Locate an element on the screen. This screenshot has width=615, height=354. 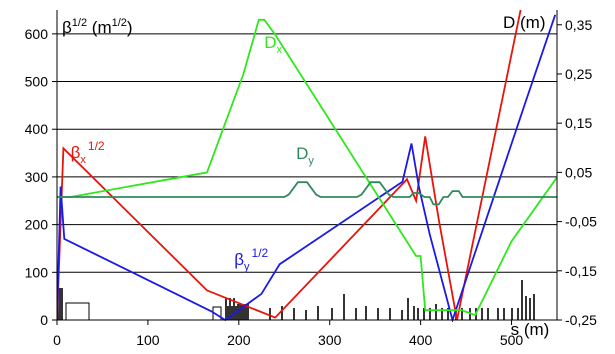
series-line is located at coordinates (307, 193).